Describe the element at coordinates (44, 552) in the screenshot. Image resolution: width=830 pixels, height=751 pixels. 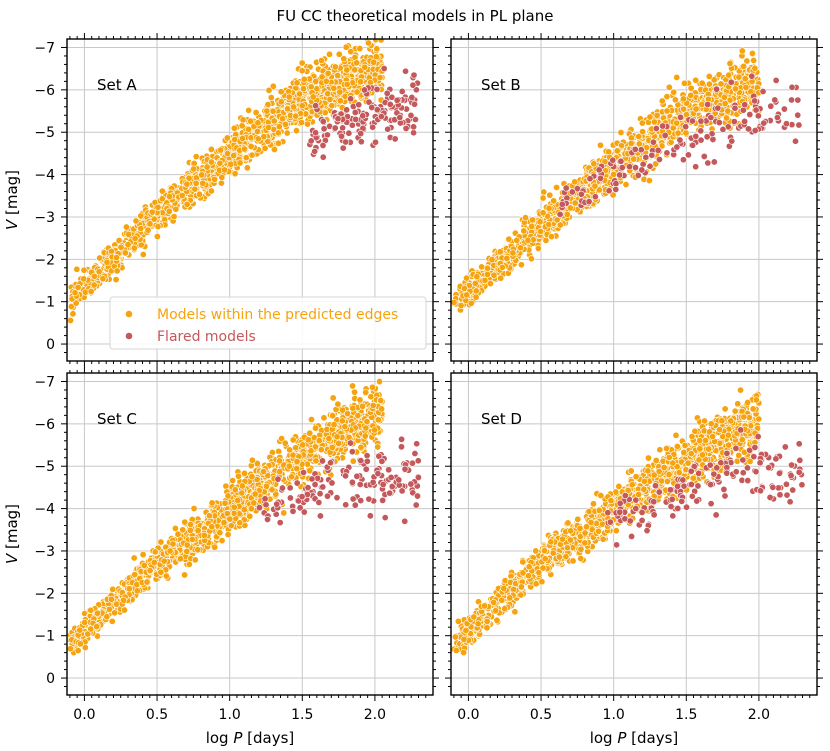
I see `y-tick-label: −3` at that location.